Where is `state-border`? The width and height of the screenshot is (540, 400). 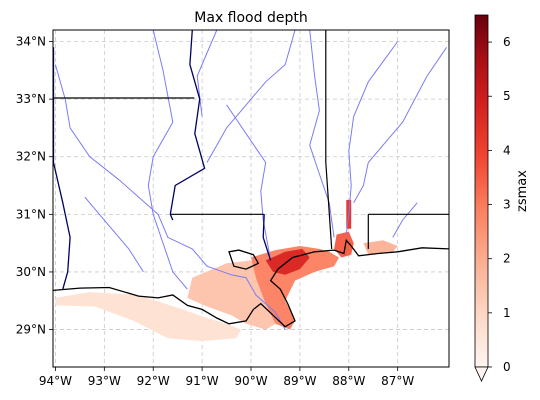 state-border is located at coordinates (329, 205).